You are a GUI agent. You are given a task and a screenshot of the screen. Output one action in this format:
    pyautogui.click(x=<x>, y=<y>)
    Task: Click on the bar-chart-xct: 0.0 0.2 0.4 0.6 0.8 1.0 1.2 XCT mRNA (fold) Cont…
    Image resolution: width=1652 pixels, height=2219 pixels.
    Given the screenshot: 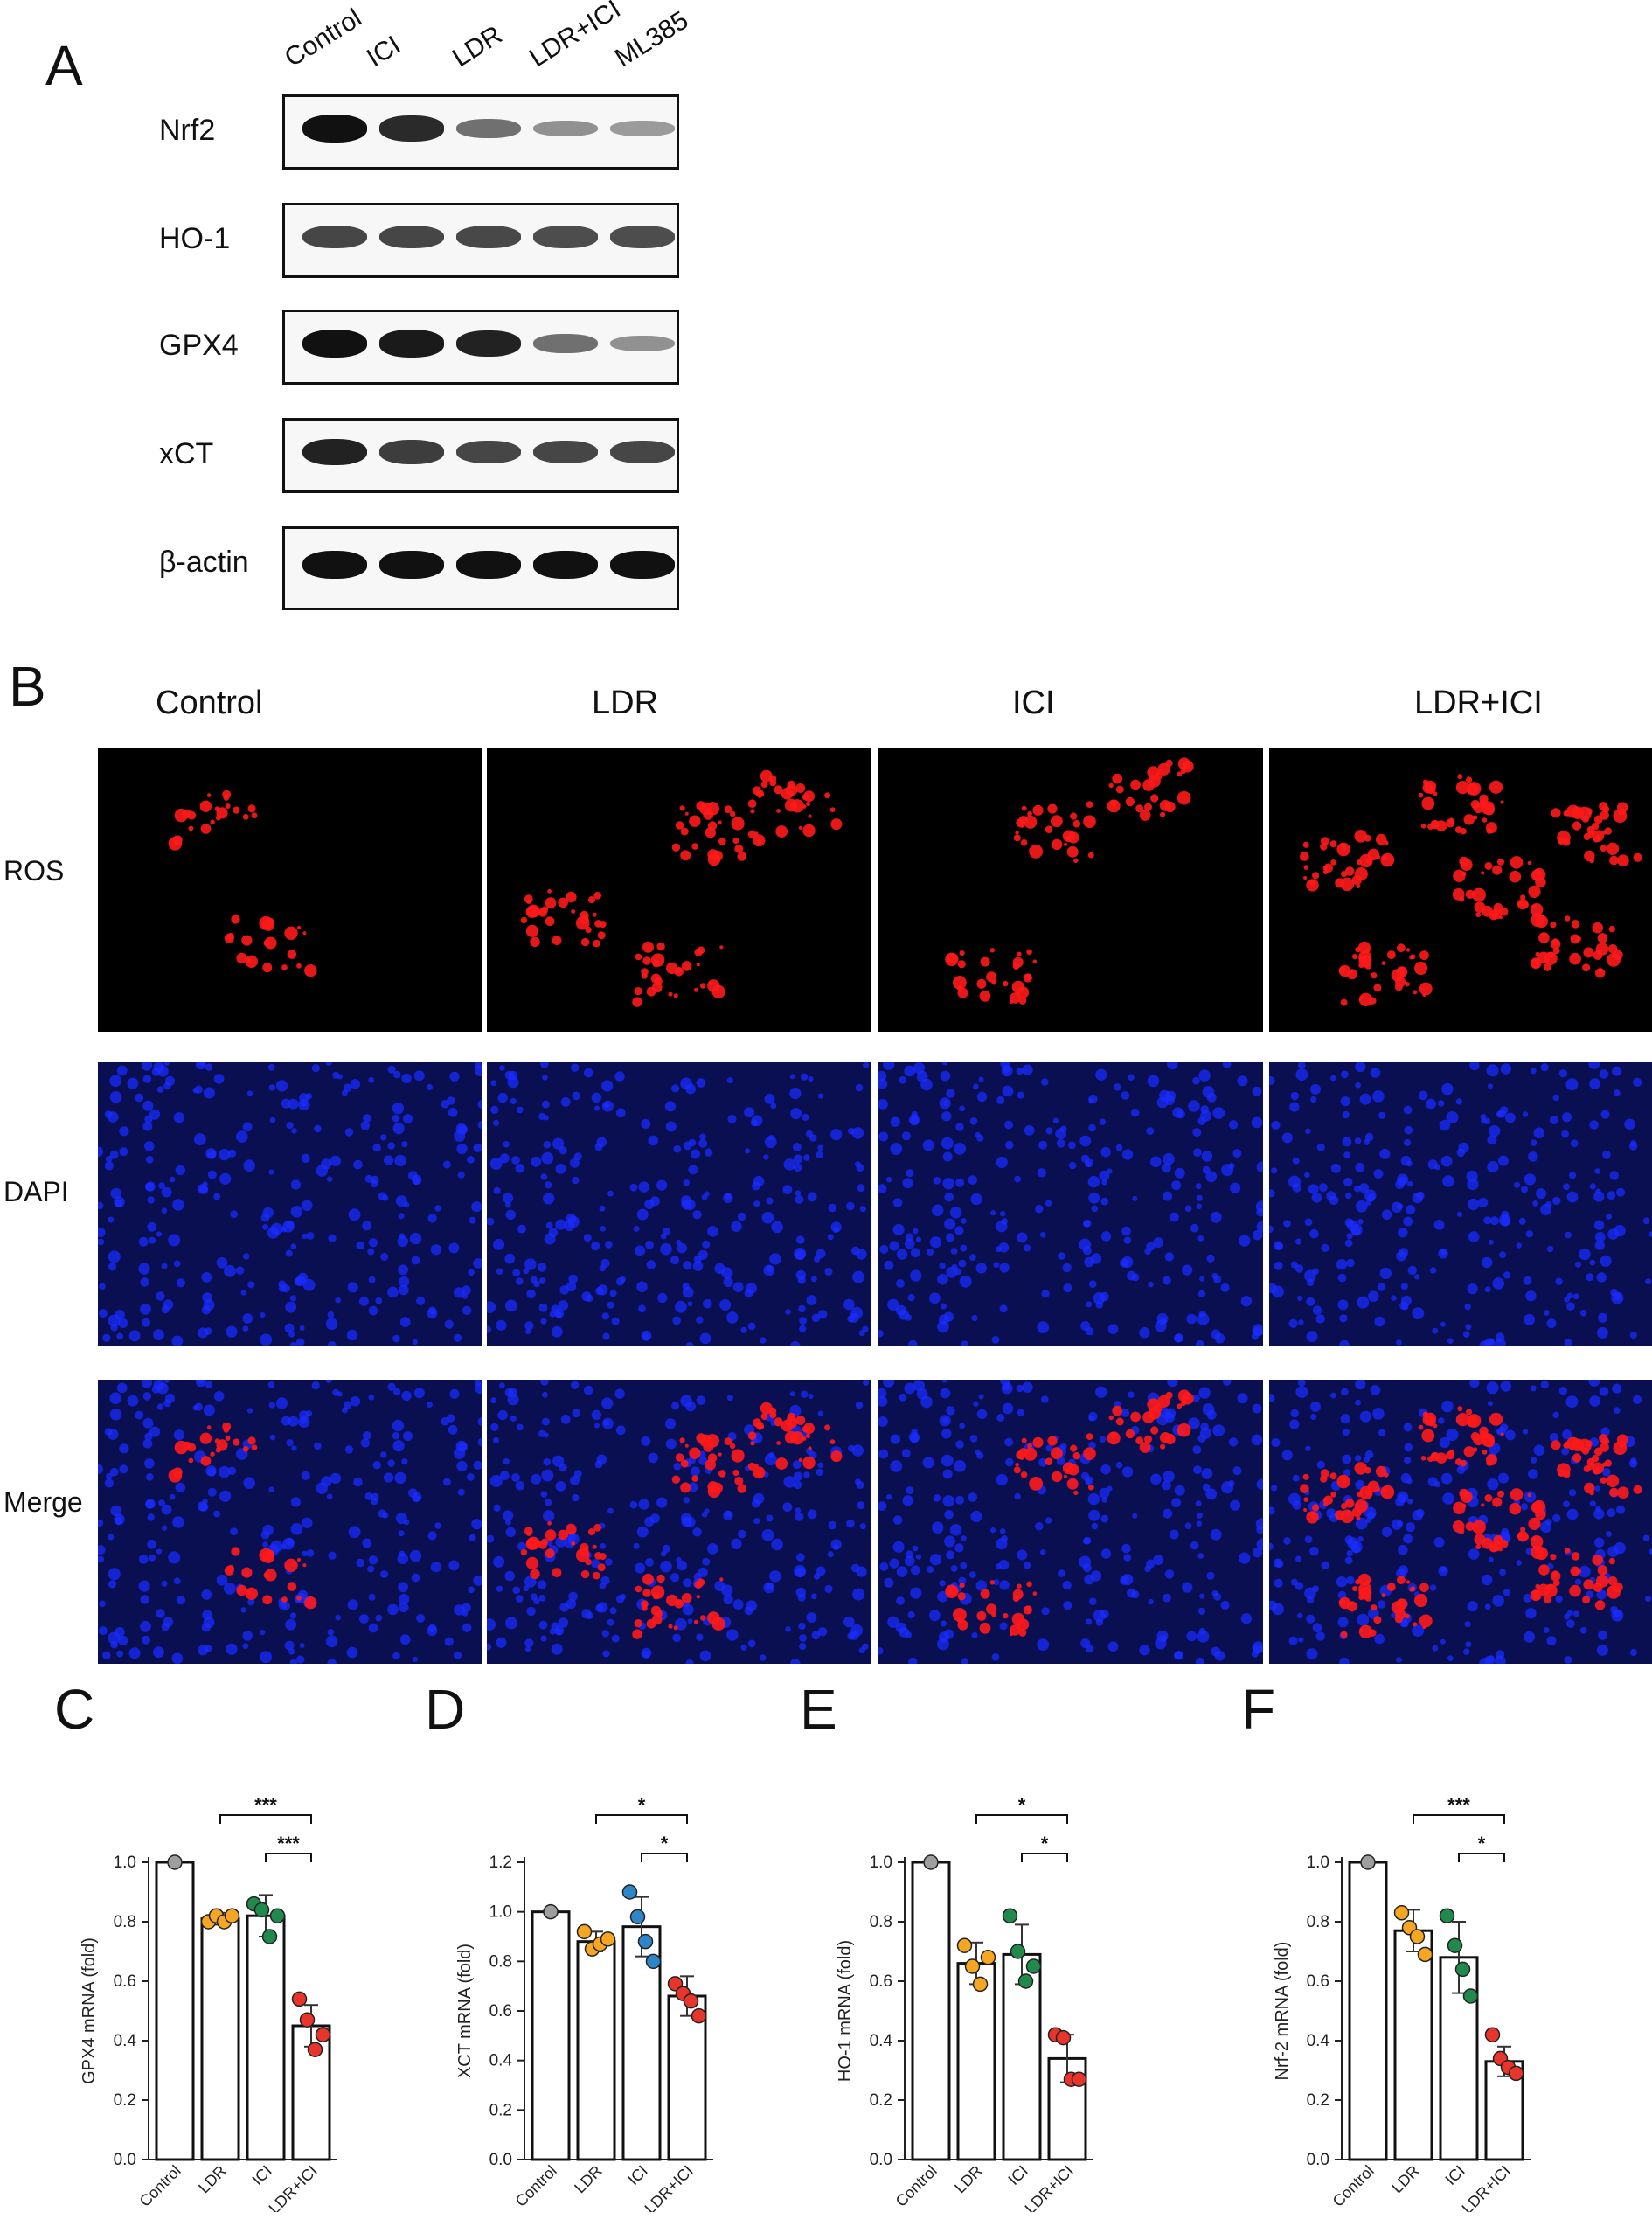 What is the action you would take?
    pyautogui.click(x=584, y=2003)
    